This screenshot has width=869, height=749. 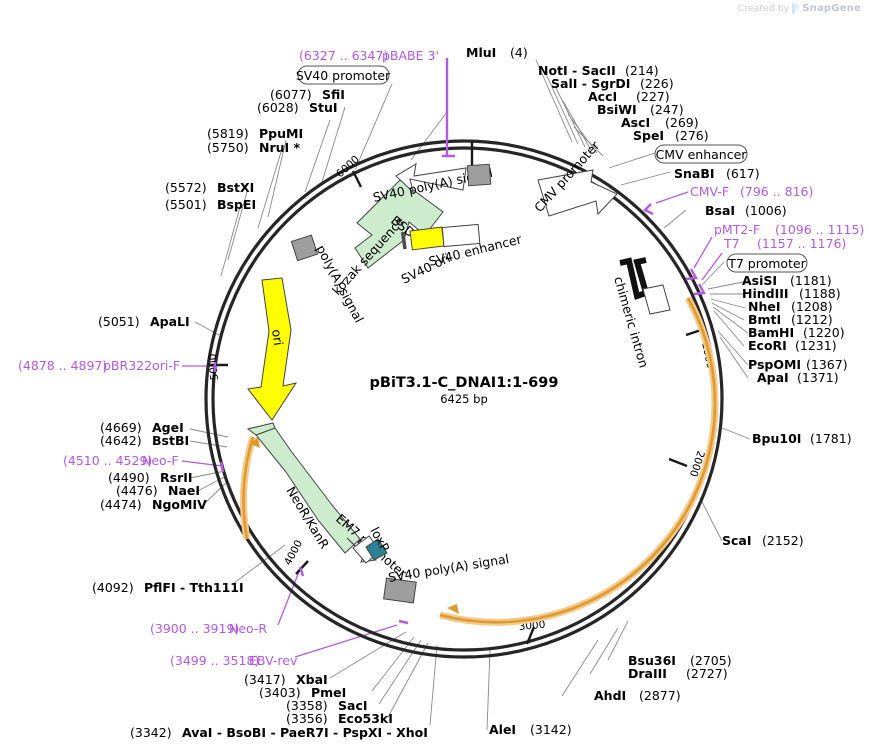 What do you see at coordinates (637, 695) in the screenshot?
I see `label-ahdi: AhdI (2877)` at bounding box center [637, 695].